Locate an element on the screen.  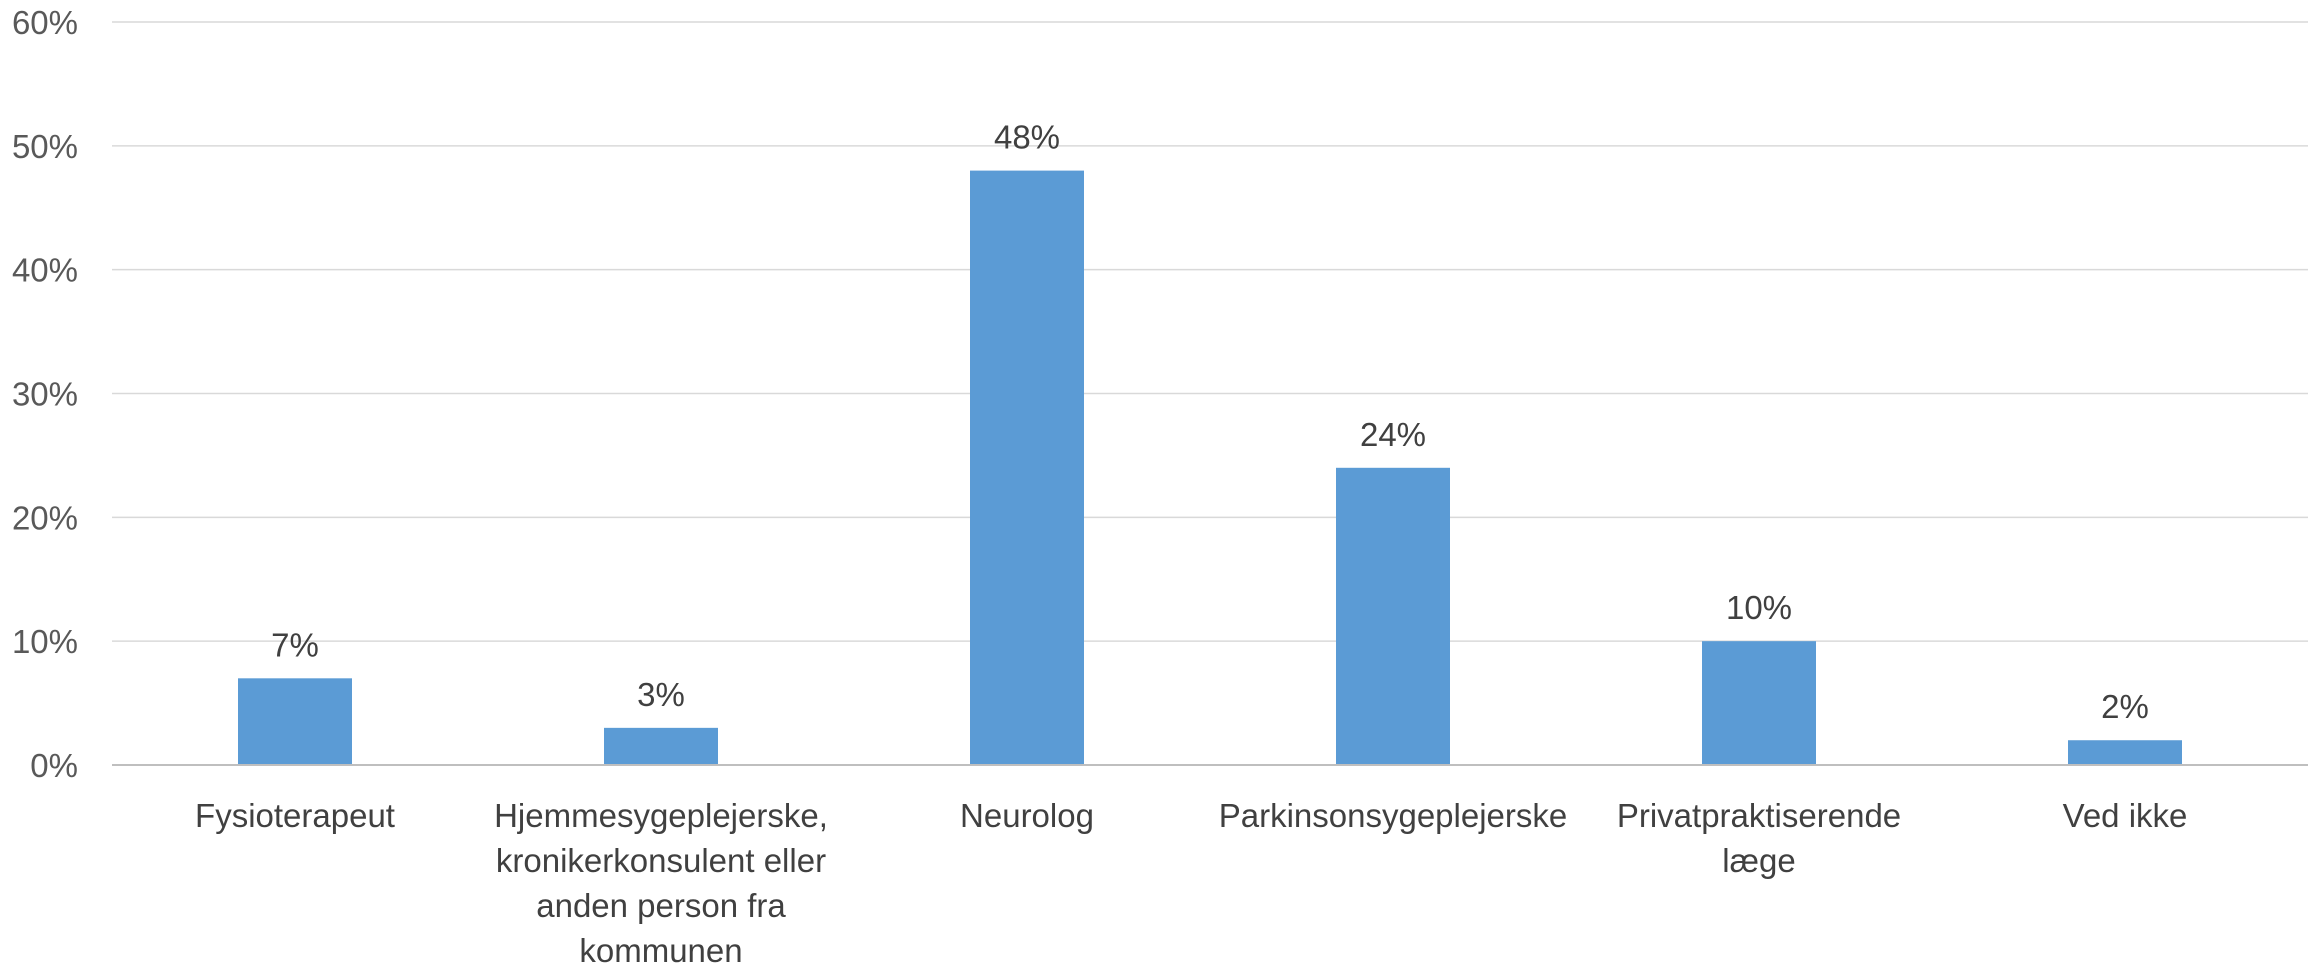
category-label-line: Privatpraktiserende is located at coordinates (1759, 815).